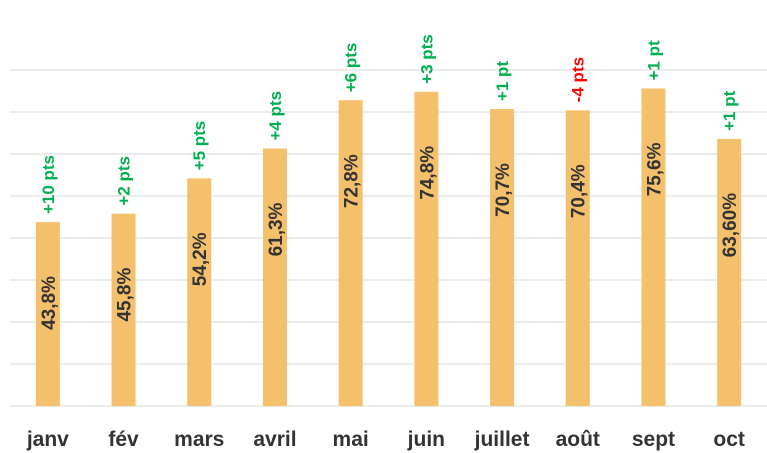 The image size is (767, 453). Describe the element at coordinates (352, 181) in the screenshot. I see `value-label: 72,8%` at that location.